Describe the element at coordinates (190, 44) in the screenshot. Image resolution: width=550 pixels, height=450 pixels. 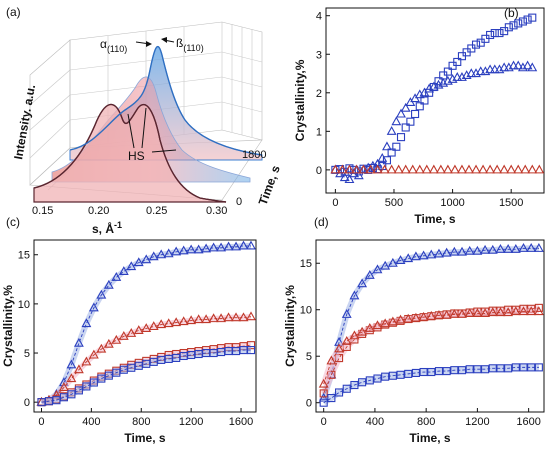
I see `beta-annotation: ß(110)` at that location.